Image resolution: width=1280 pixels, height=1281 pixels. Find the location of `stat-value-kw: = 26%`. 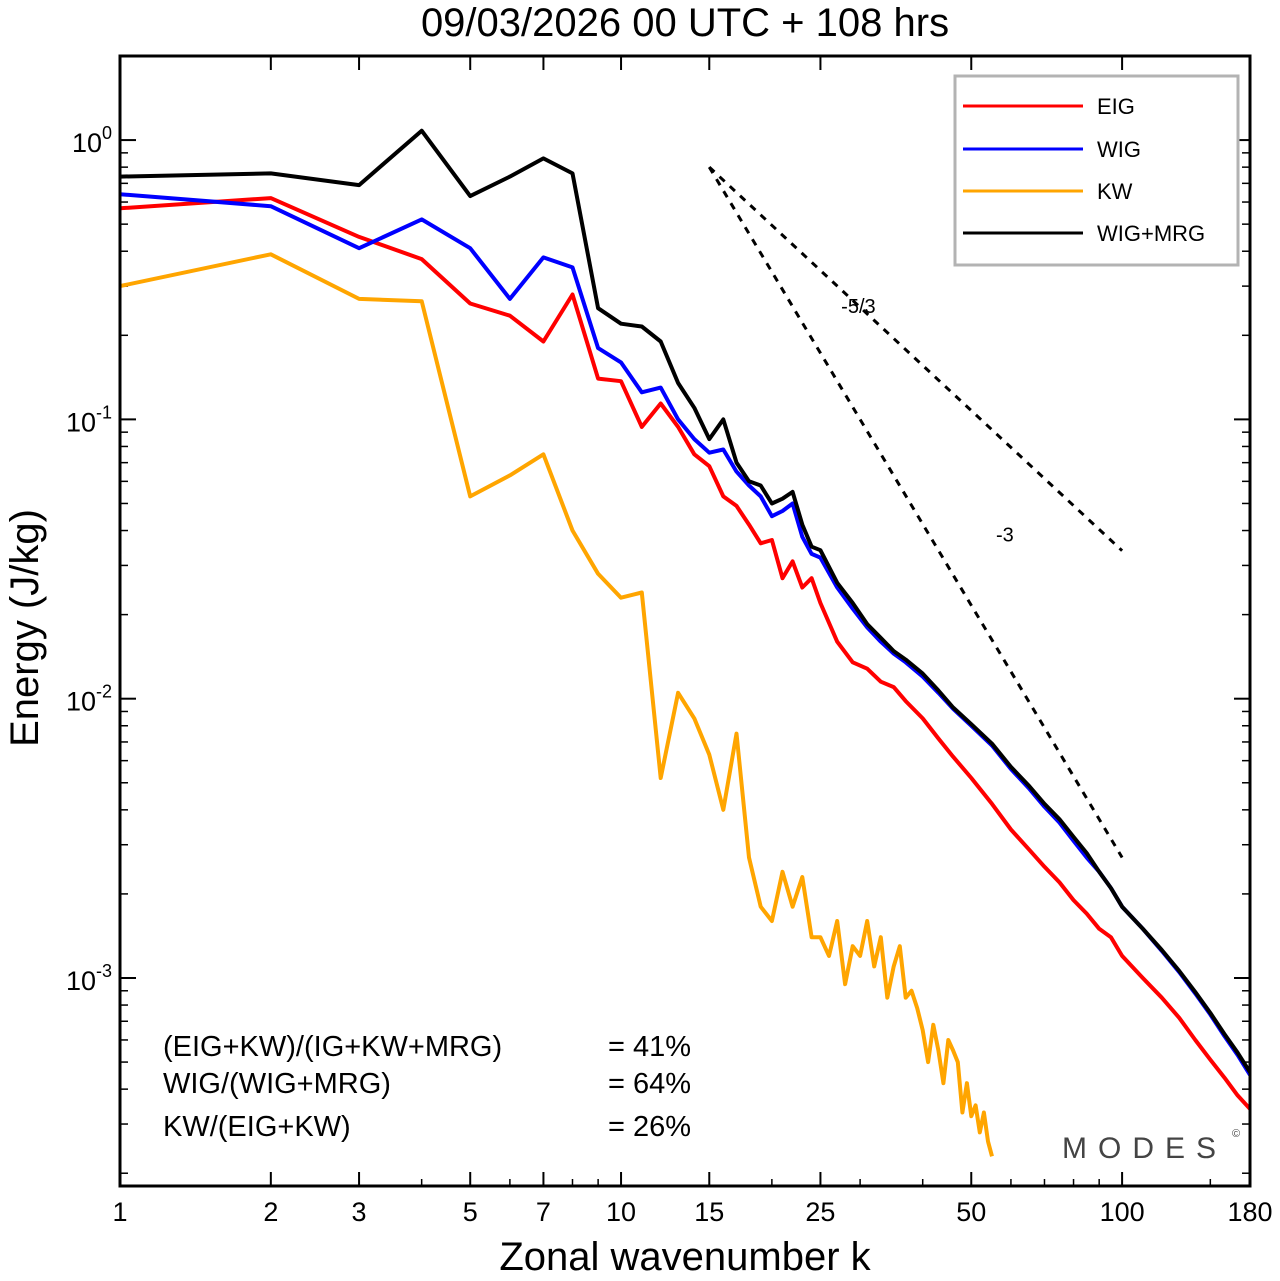

stat-value-kw: = 26% is located at coordinates (649, 1127).